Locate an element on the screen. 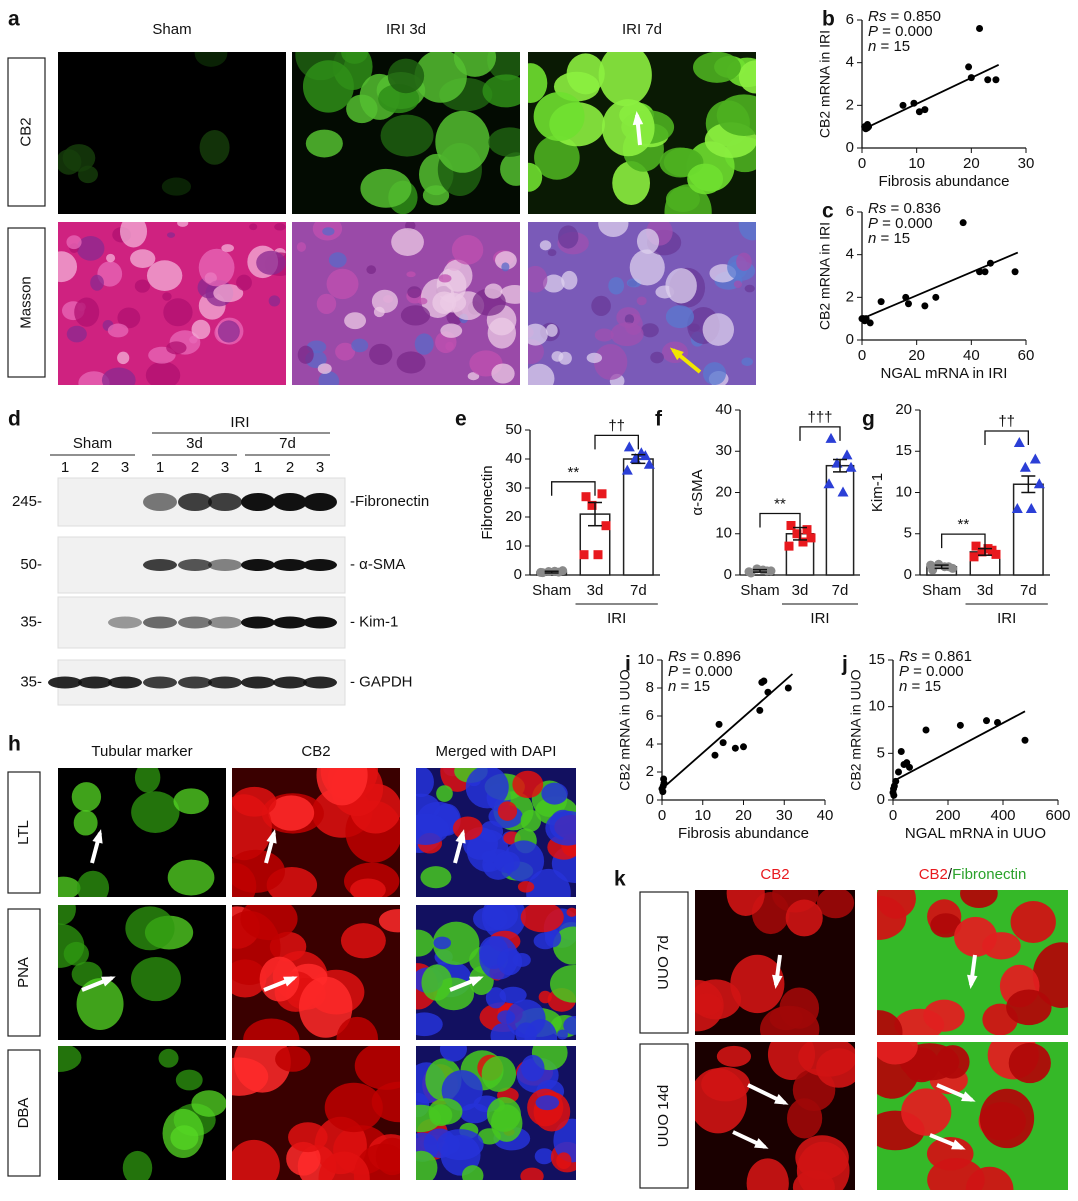 The height and width of the screenshot is (1201, 1078). row-label: LTL is located at coordinates (23, 832).